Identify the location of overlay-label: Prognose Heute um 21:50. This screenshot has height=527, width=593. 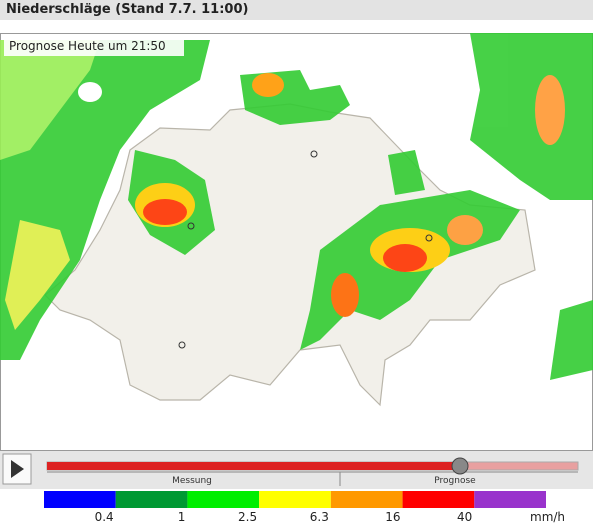
(87, 46).